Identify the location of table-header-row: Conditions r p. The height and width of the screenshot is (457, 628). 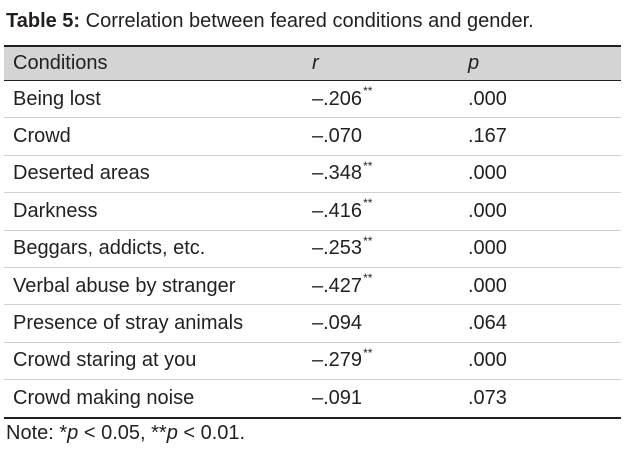
(312, 63).